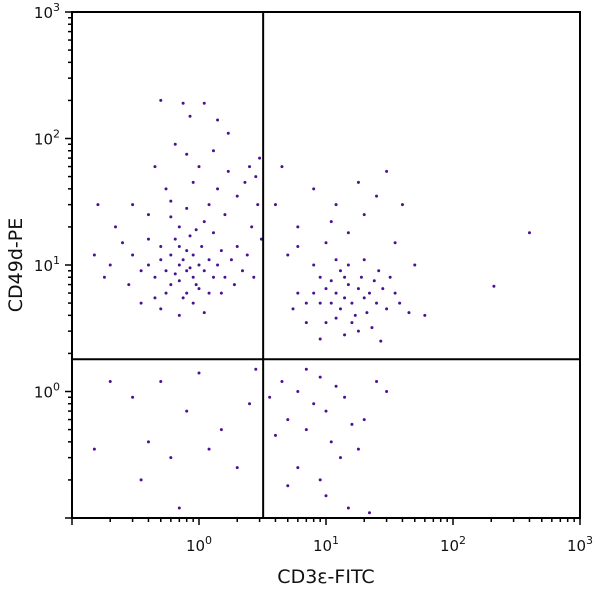 The image size is (600, 595). I want to click on y-tick-labels: 100 101 102 103, so click(47, 201).